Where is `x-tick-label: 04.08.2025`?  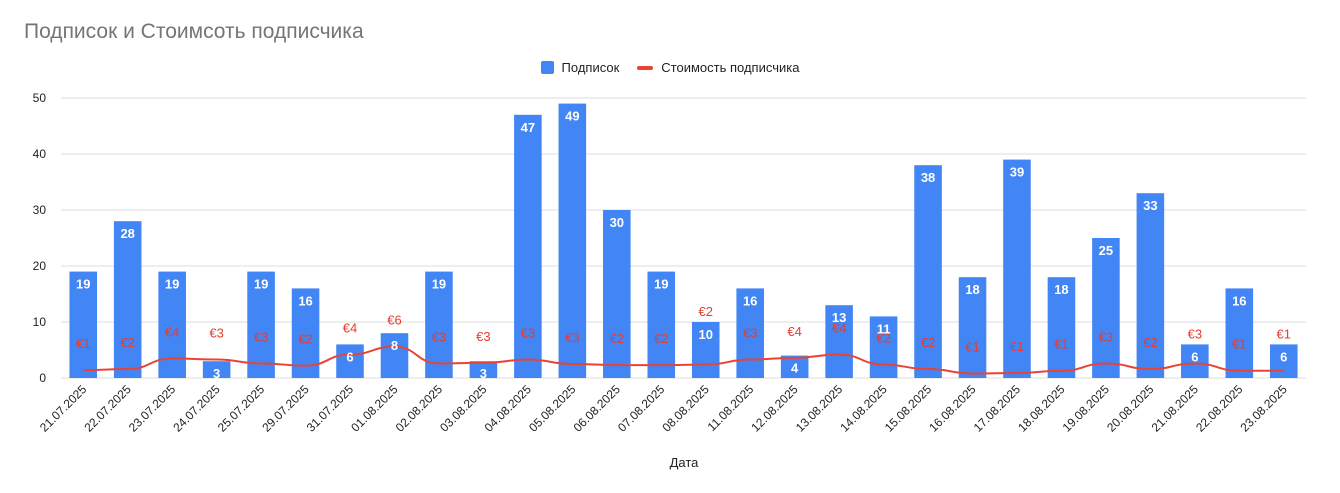
x-tick-label: 04.08.2025 is located at coordinates (508, 408).